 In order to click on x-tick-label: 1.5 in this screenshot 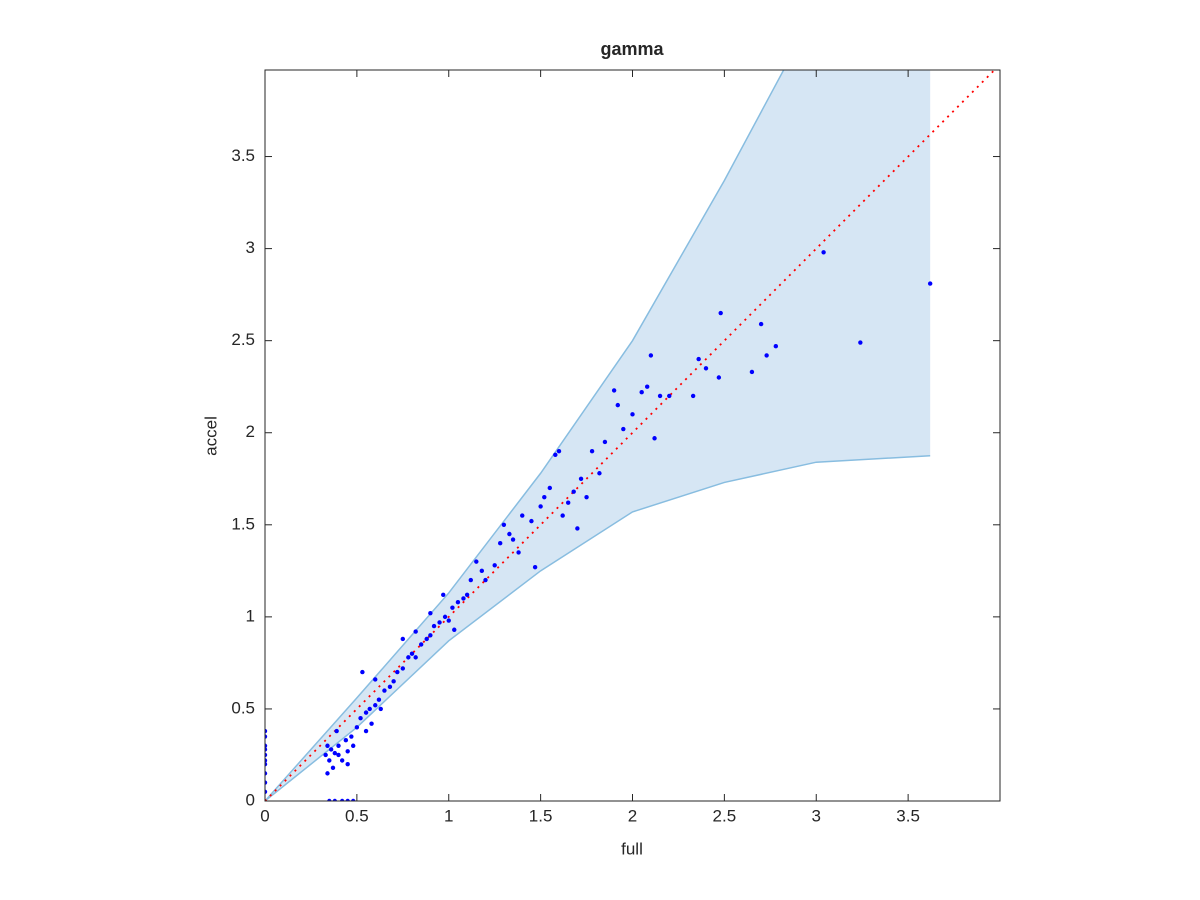, I will do `click(541, 815)`.